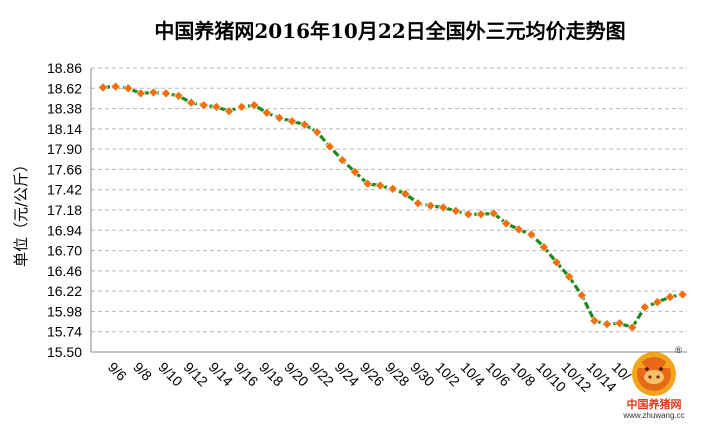 This screenshot has height=427, width=719. Describe the element at coordinates (64, 251) in the screenshot. I see `y-tick-label: 16.70` at that location.